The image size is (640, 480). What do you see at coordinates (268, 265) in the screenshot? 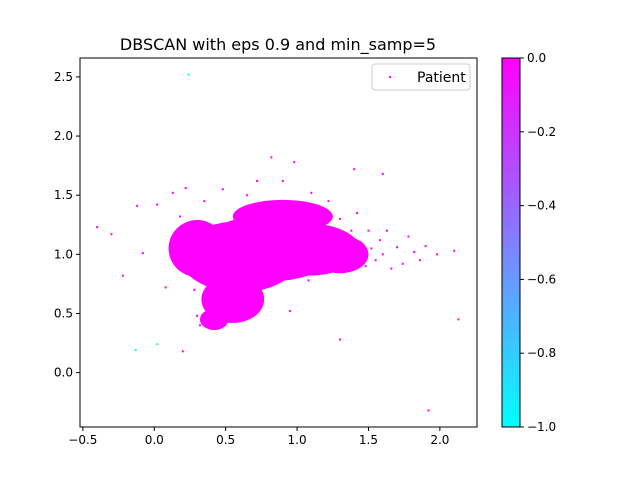
I see `scatter-cloud` at bounding box center [268, 265].